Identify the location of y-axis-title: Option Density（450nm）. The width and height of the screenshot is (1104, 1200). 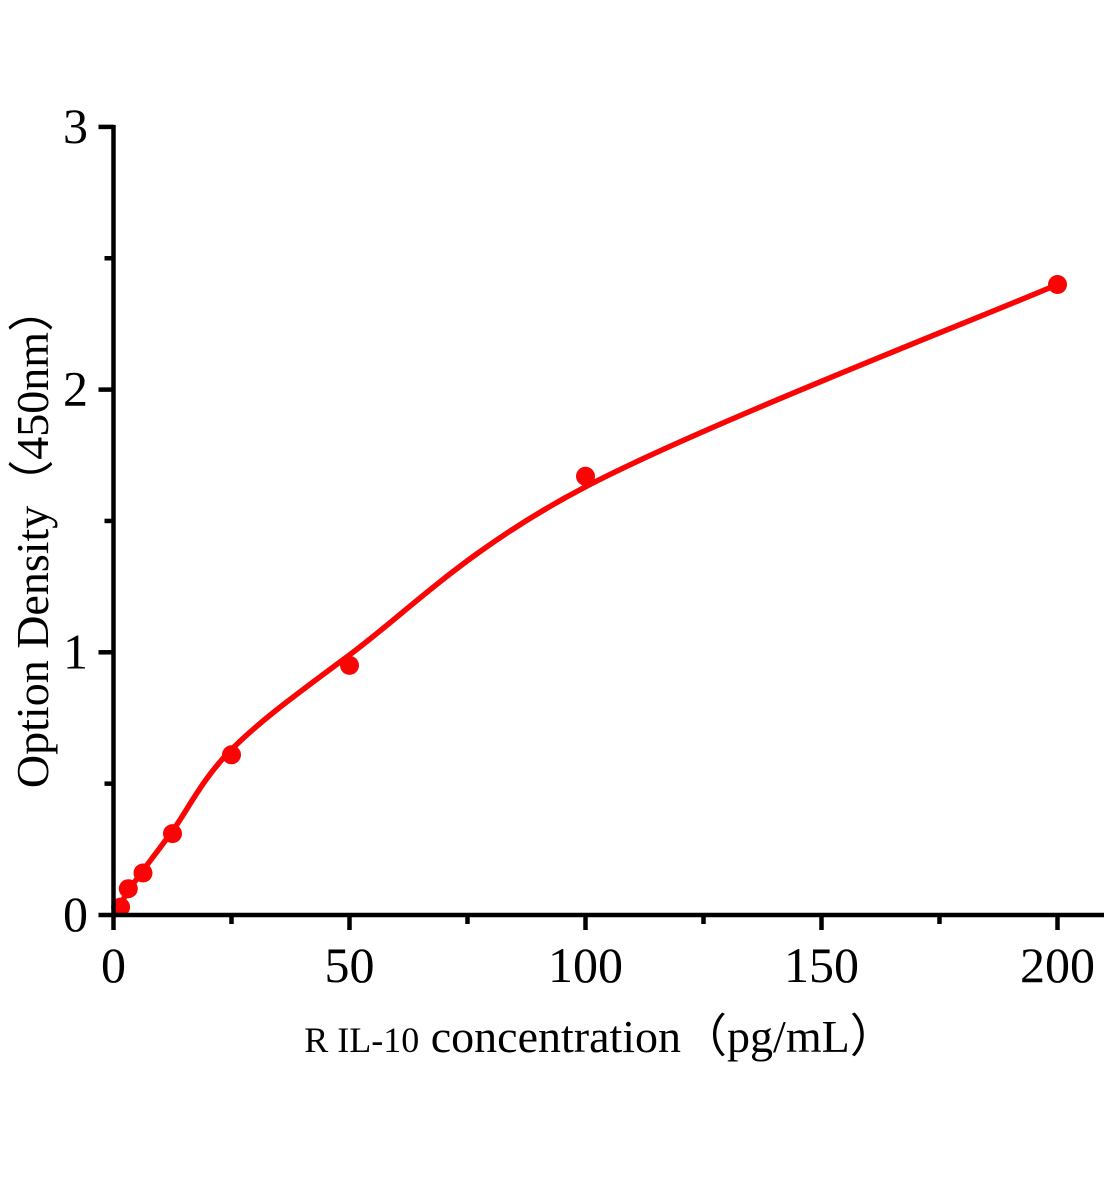
(32, 537).